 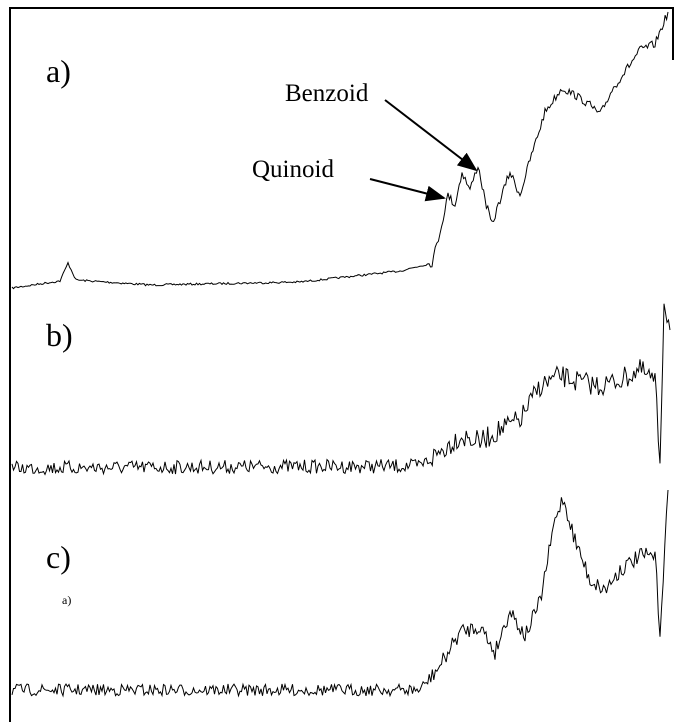 What do you see at coordinates (293, 169) in the screenshot?
I see `annotation: Quinoid` at bounding box center [293, 169].